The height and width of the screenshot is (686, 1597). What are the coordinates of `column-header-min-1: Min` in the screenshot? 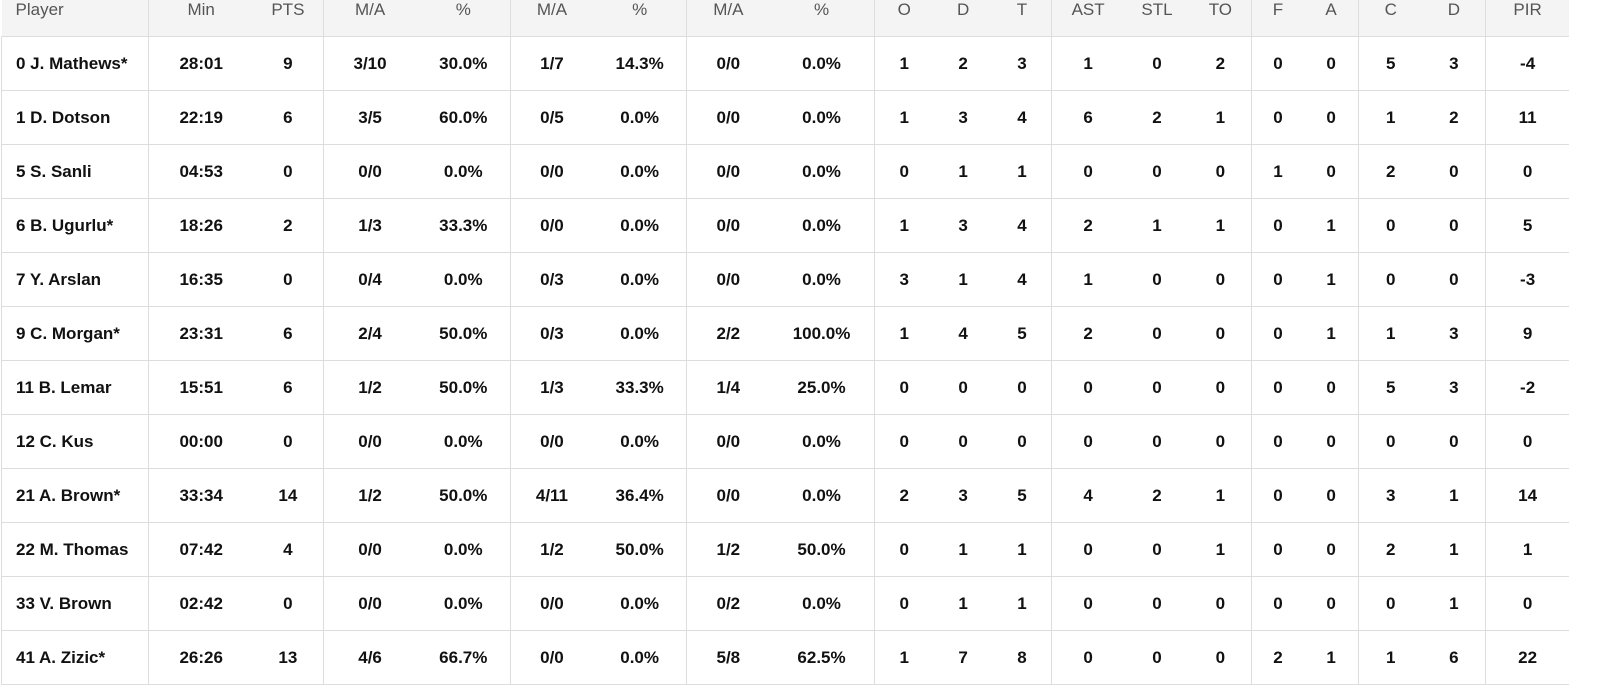 It's located at (201, 18).